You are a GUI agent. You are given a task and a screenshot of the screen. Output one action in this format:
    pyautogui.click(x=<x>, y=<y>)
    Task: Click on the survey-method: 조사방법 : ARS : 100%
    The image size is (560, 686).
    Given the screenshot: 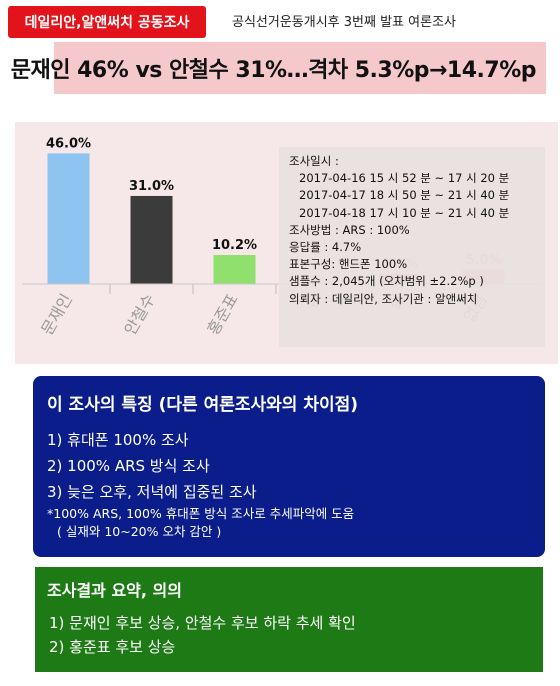 What is the action you would take?
    pyautogui.click(x=349, y=229)
    